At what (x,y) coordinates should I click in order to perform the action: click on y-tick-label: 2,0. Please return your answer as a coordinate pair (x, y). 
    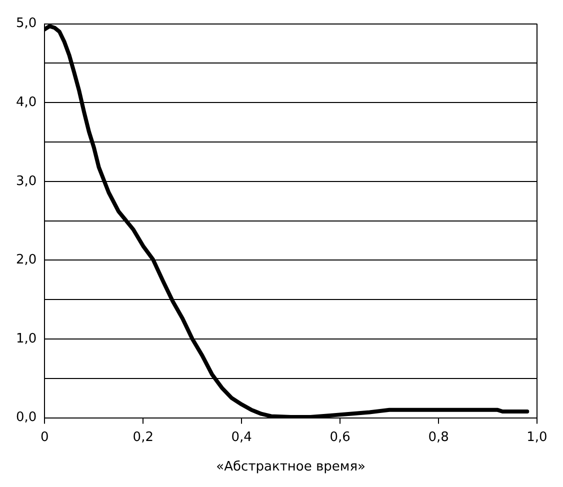
    Looking at the image, I should click on (26, 260).